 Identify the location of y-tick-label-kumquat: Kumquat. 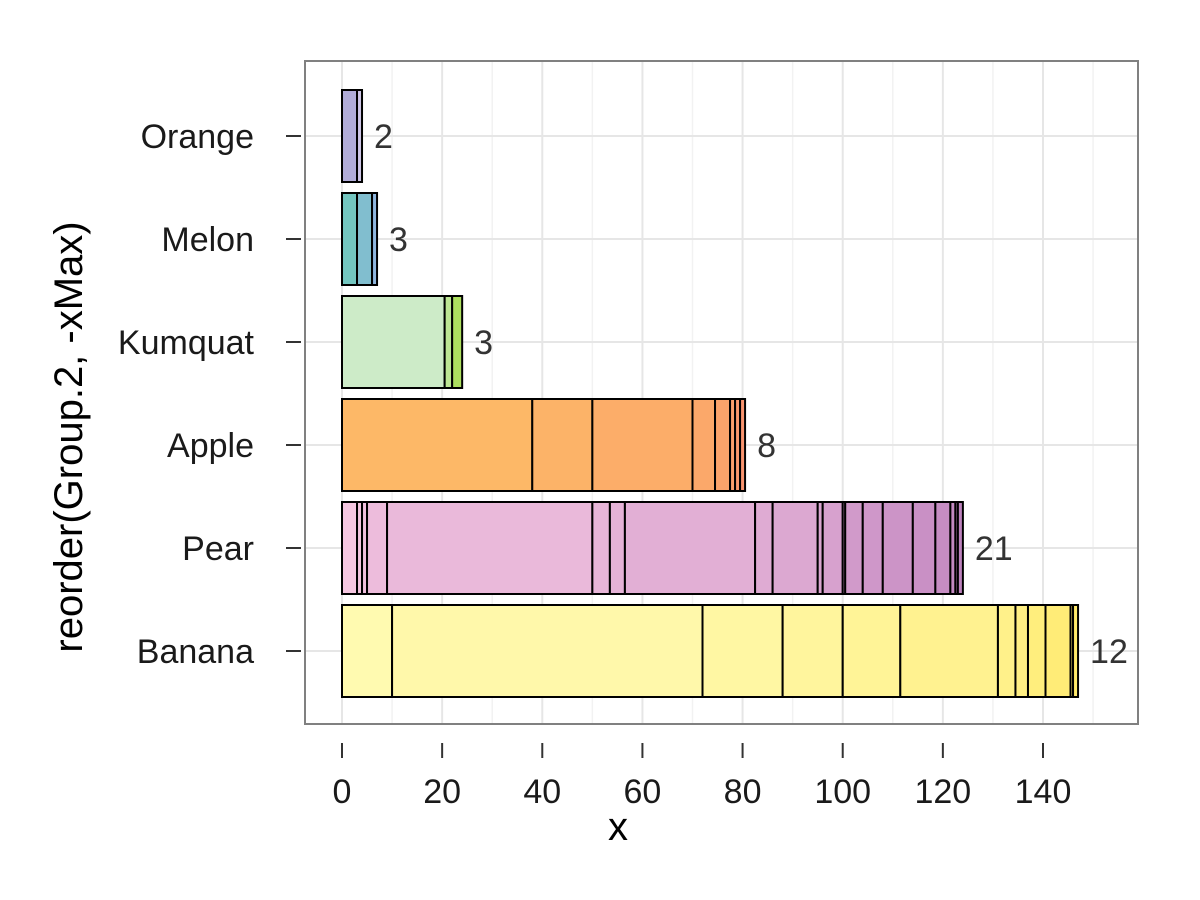
(186, 343).